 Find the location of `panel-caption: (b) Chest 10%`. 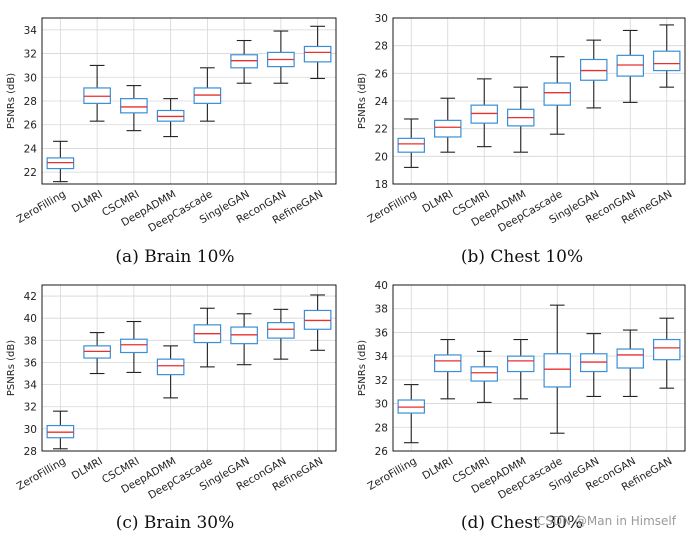

panel-caption: (b) Chest 10% is located at coordinates (522, 257).